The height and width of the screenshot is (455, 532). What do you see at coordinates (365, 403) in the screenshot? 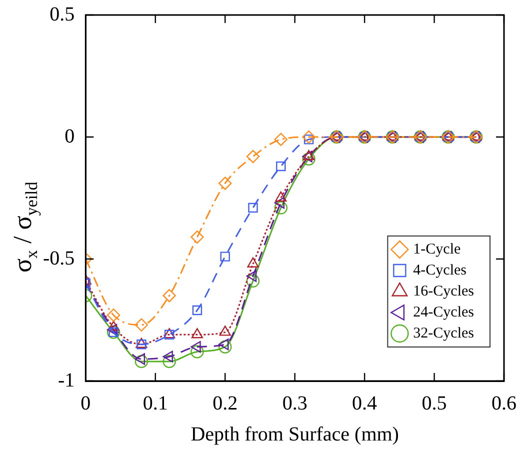
I see `x-tick-label: 0.4` at bounding box center [365, 403].